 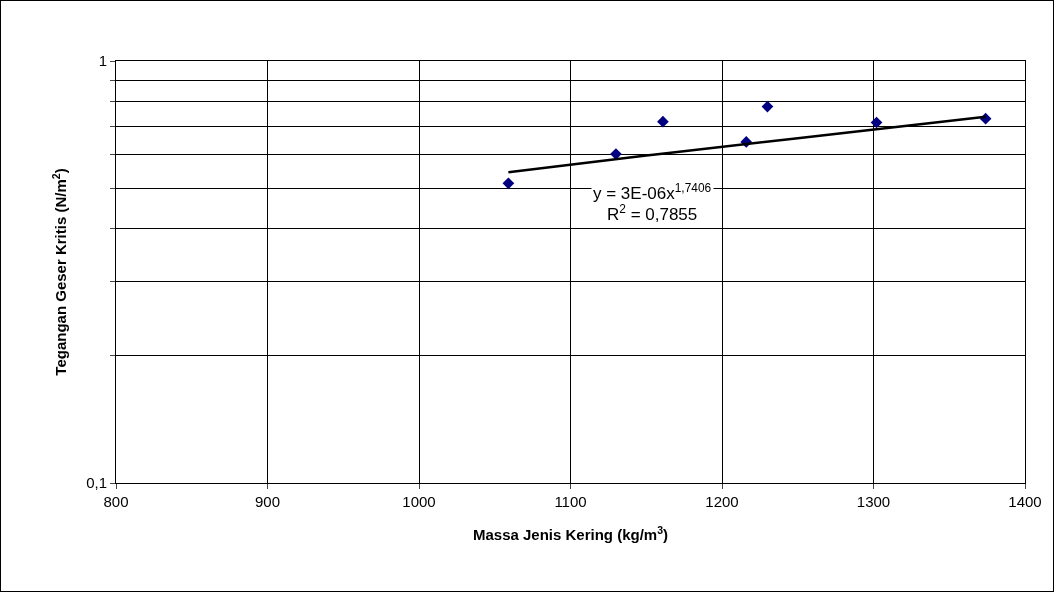 I want to click on x-tick-label: 800, so click(x=116, y=501).